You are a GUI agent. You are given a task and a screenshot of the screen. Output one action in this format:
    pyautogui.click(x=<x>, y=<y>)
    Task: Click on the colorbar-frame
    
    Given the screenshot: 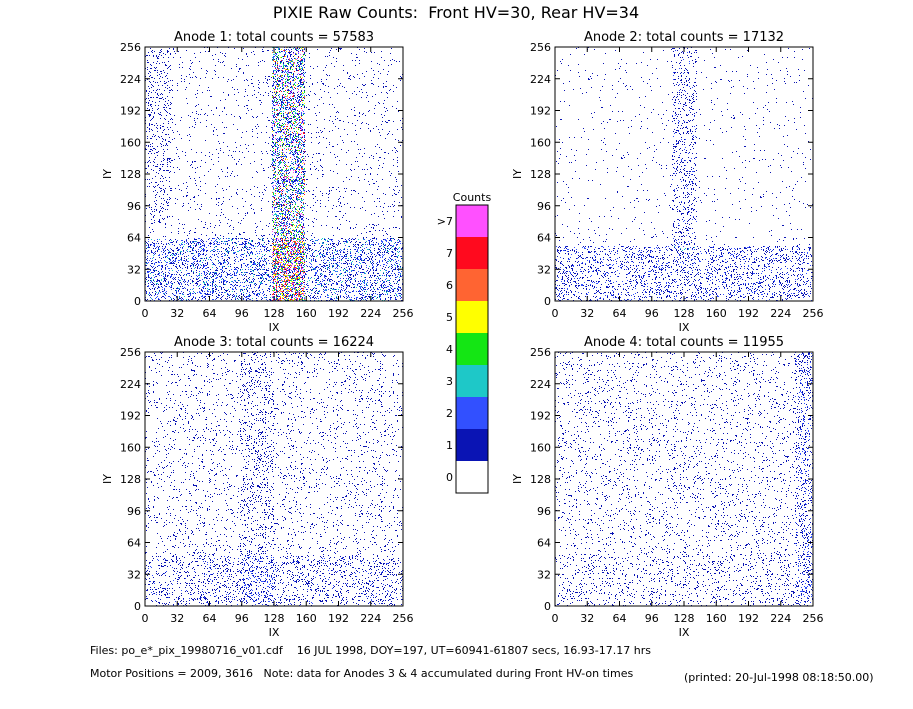 What is the action you would take?
    pyautogui.click(x=472, y=349)
    